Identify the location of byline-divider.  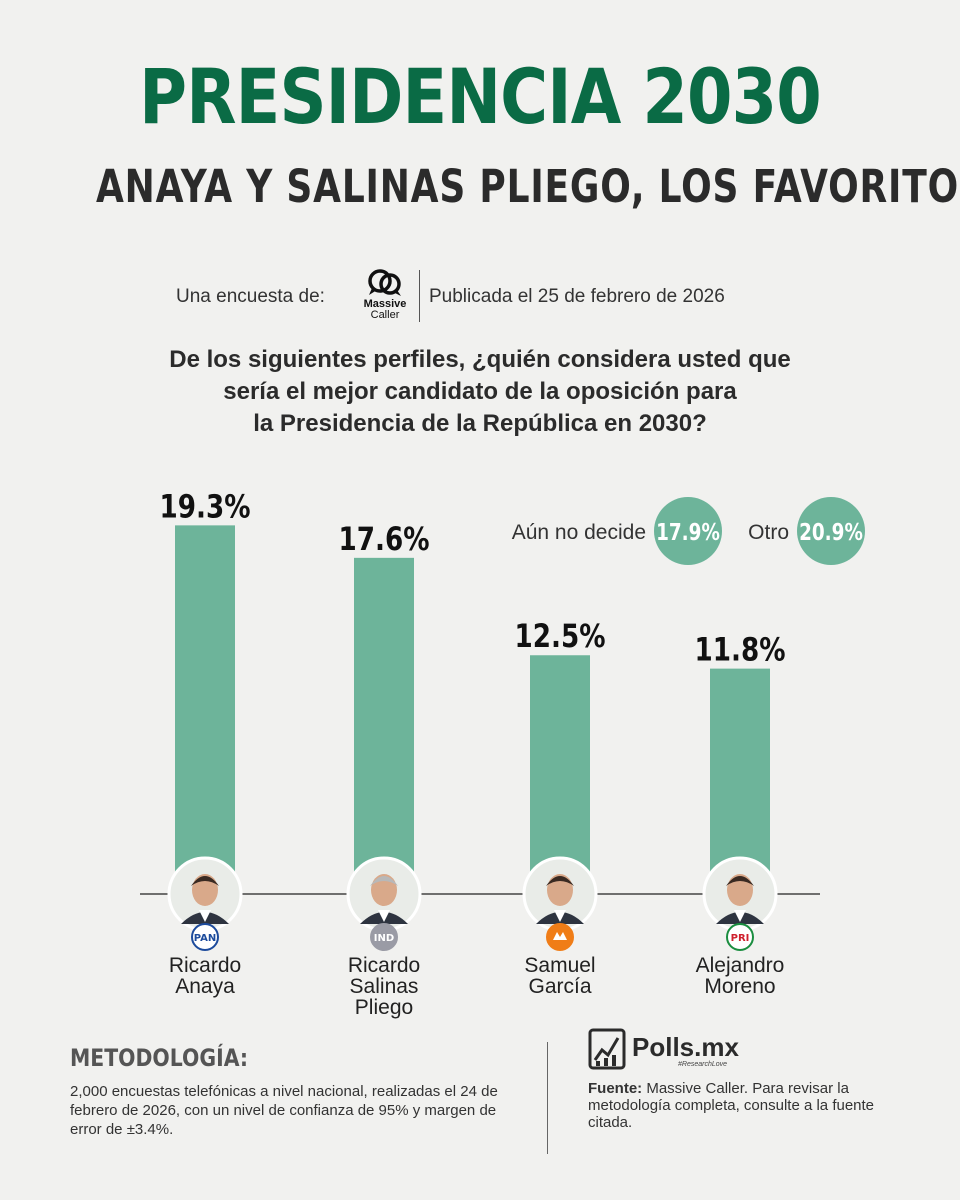
(419, 296).